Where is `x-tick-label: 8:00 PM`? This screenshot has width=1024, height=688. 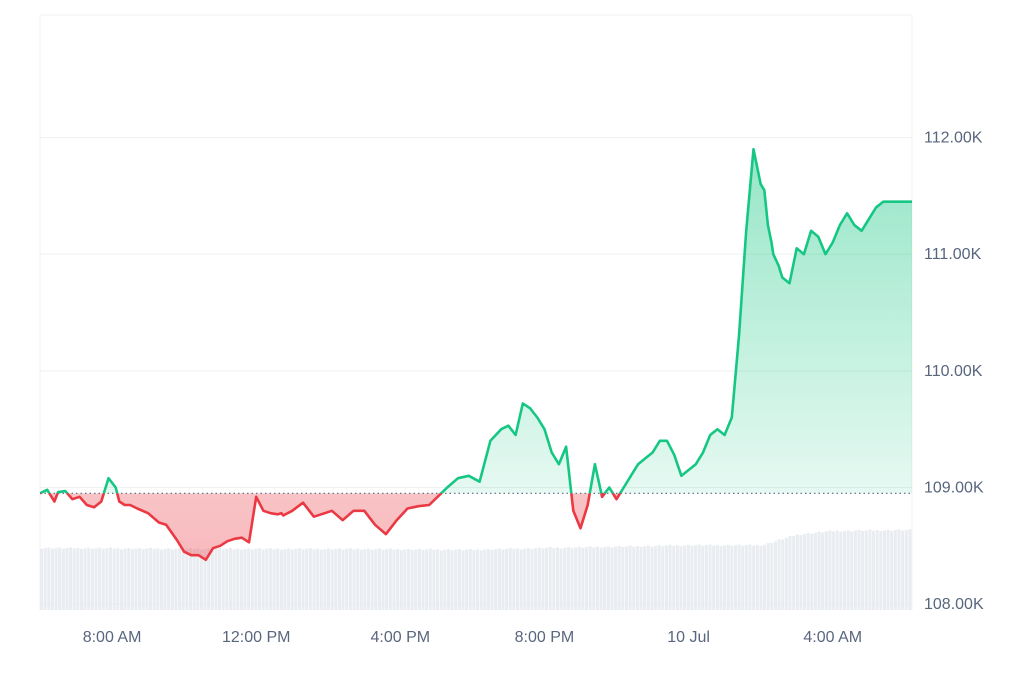
x-tick-label: 8:00 PM is located at coordinates (545, 637).